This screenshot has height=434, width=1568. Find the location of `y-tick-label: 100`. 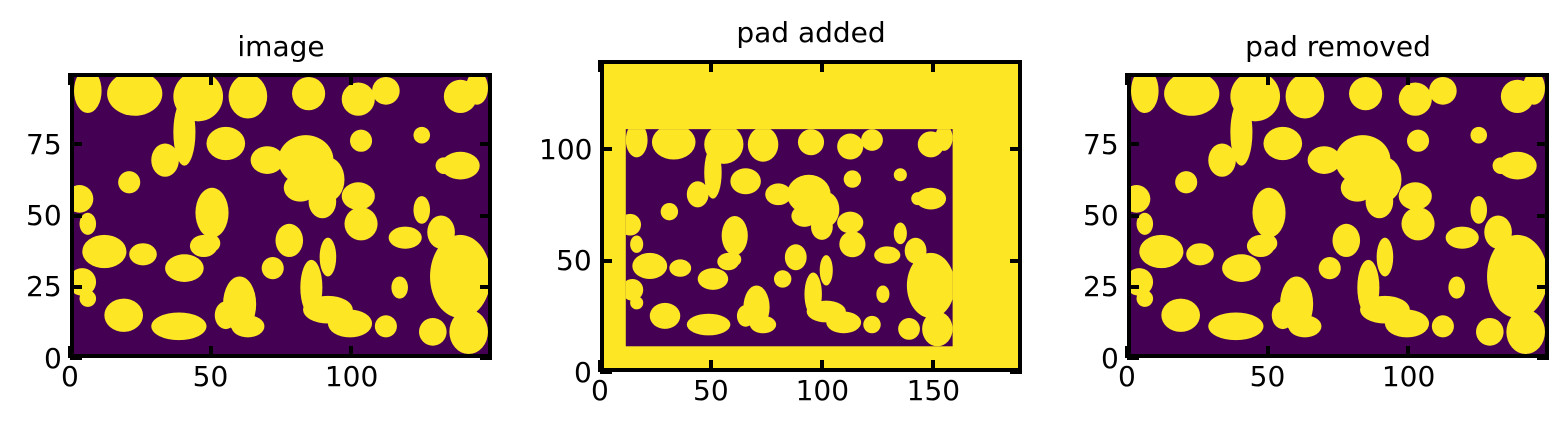

y-tick-label: 100 is located at coordinates (566, 149).